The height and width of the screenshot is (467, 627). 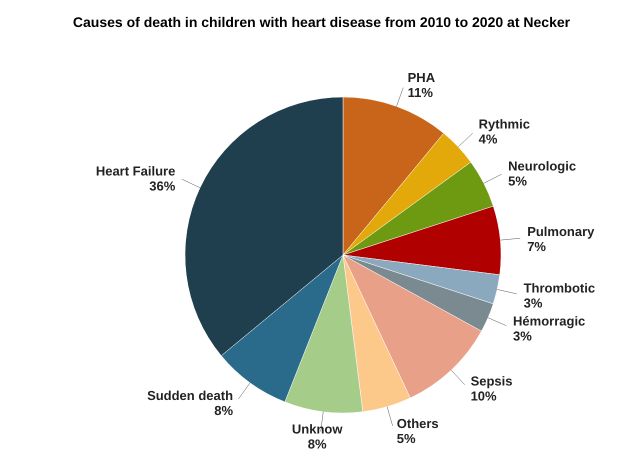 What do you see at coordinates (549, 320) in the screenshot?
I see `slice-label: Hémorragic` at bounding box center [549, 320].